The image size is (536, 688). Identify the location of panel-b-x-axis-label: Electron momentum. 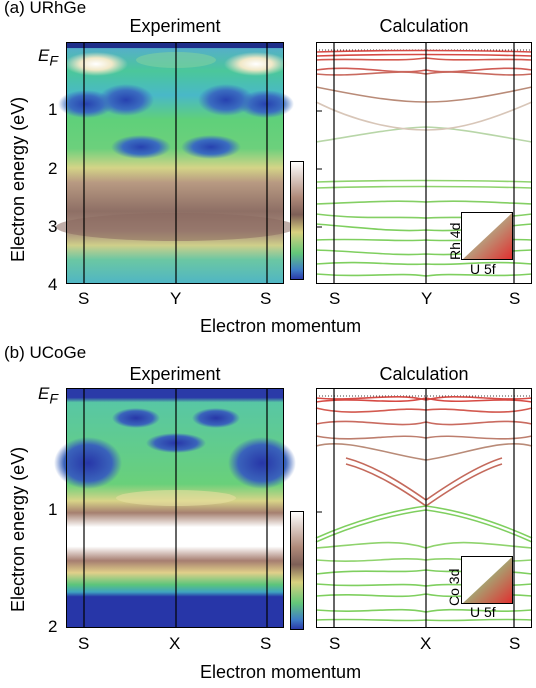
(281, 672).